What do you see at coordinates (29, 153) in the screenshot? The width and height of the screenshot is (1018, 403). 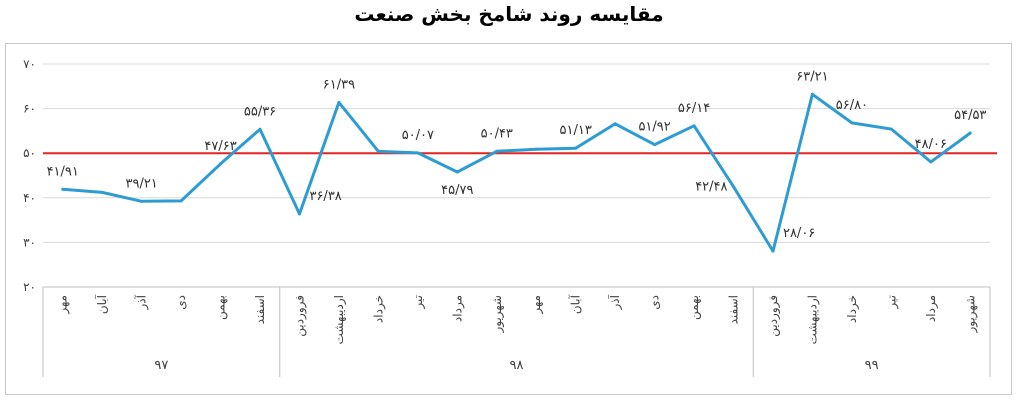 I see `y-tick-label: ۵۰` at bounding box center [29, 153].